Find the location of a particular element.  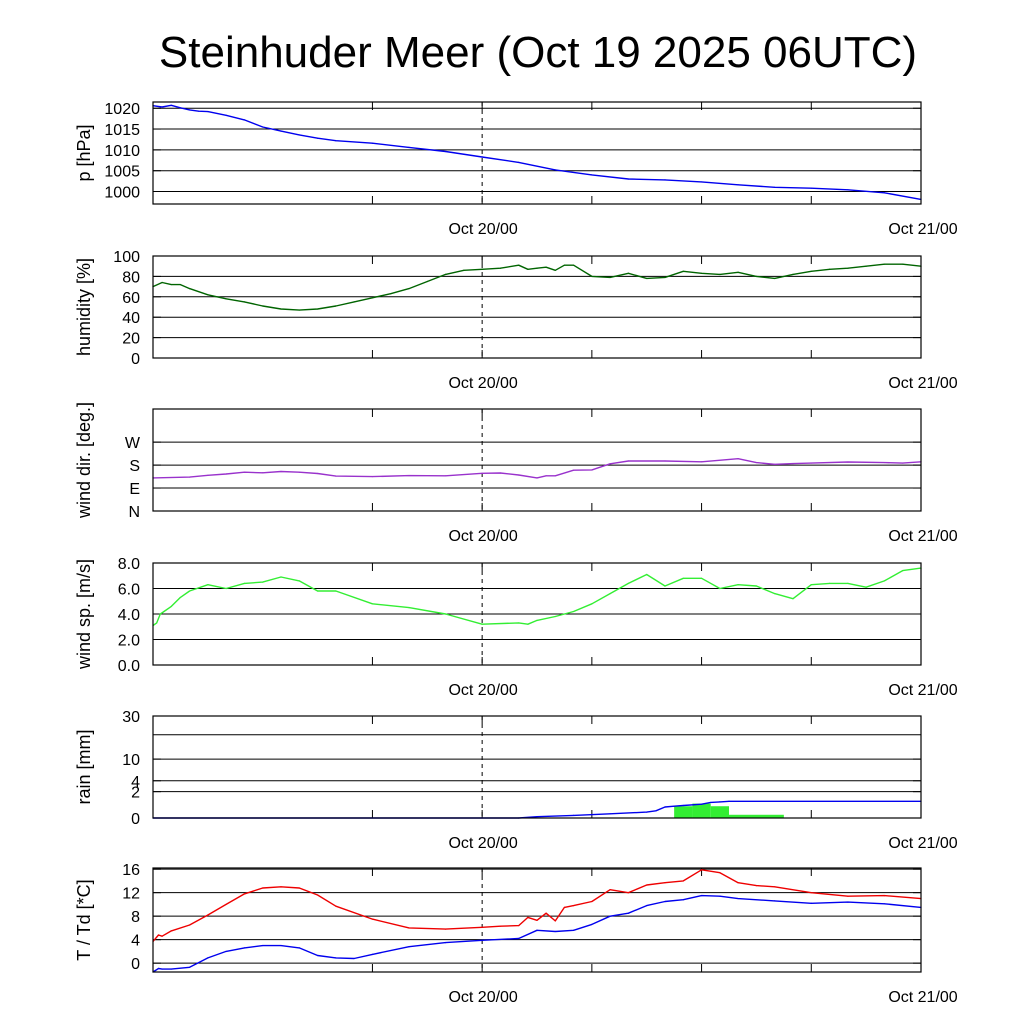

y-axis-label: p [hPa] is located at coordinates (84, 152).